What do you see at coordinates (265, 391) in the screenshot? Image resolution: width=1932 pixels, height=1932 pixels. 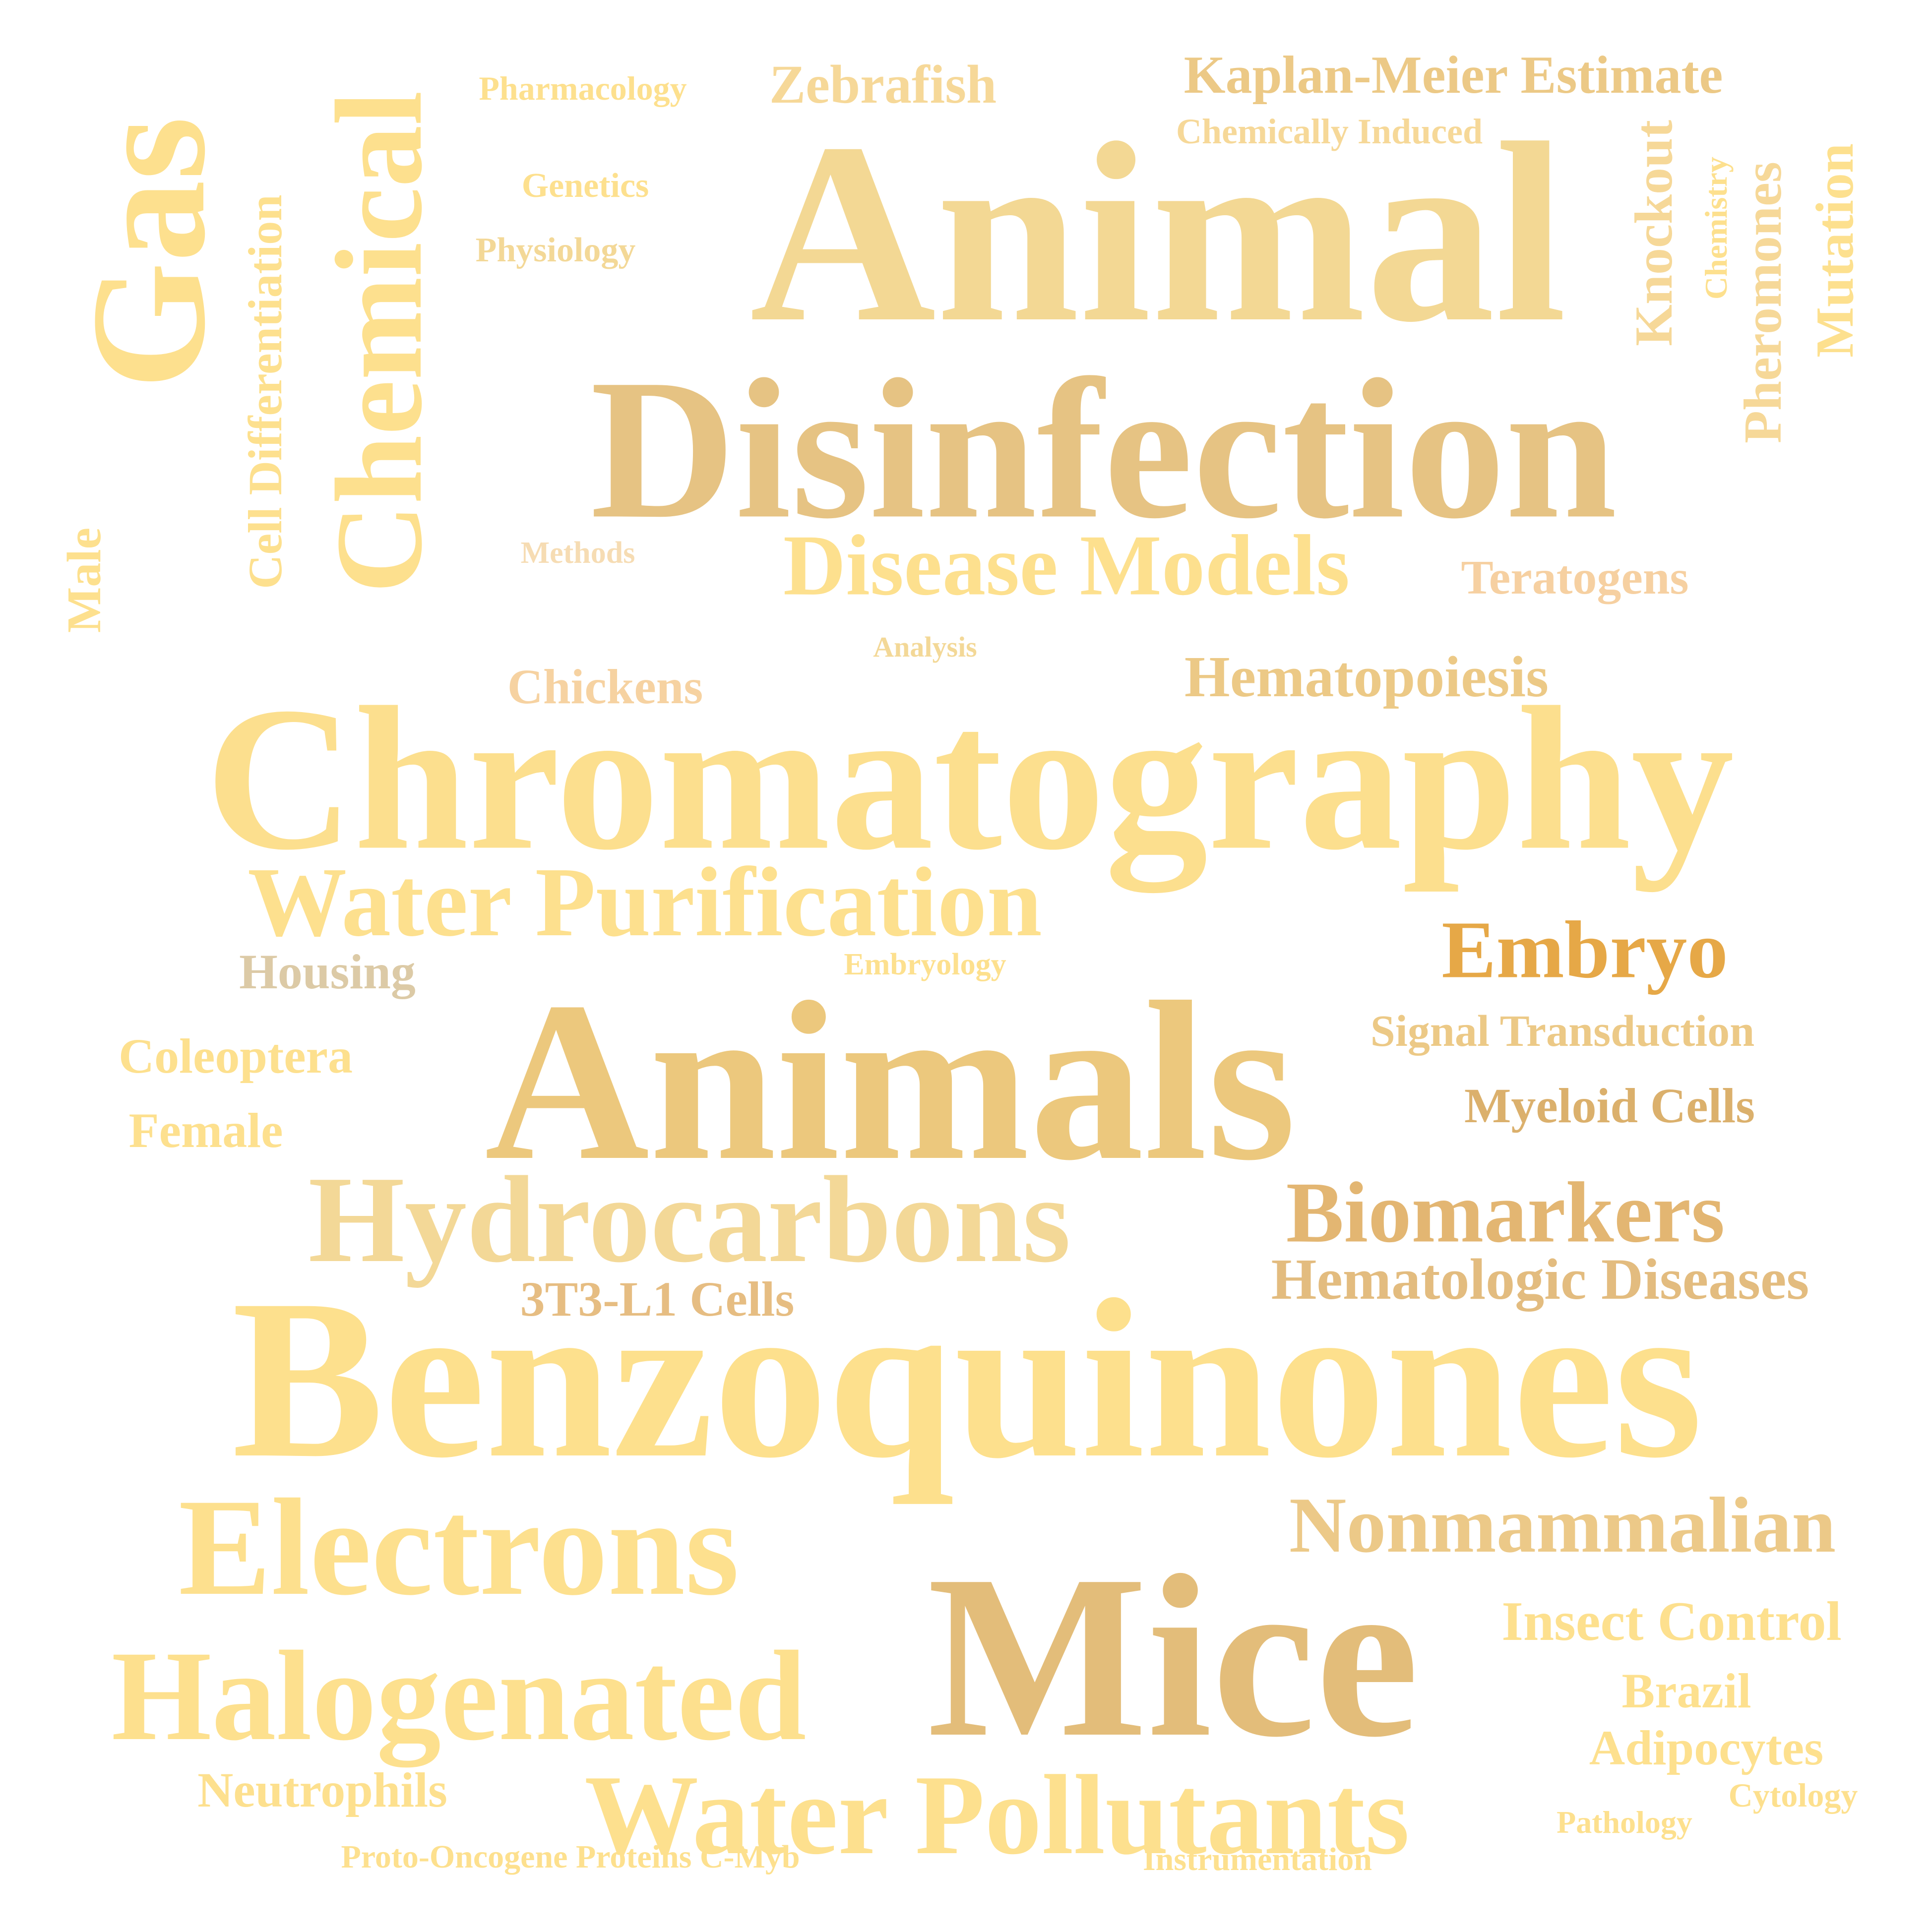 I see `word-cell-differentiation: Cell Differentiation` at bounding box center [265, 391].